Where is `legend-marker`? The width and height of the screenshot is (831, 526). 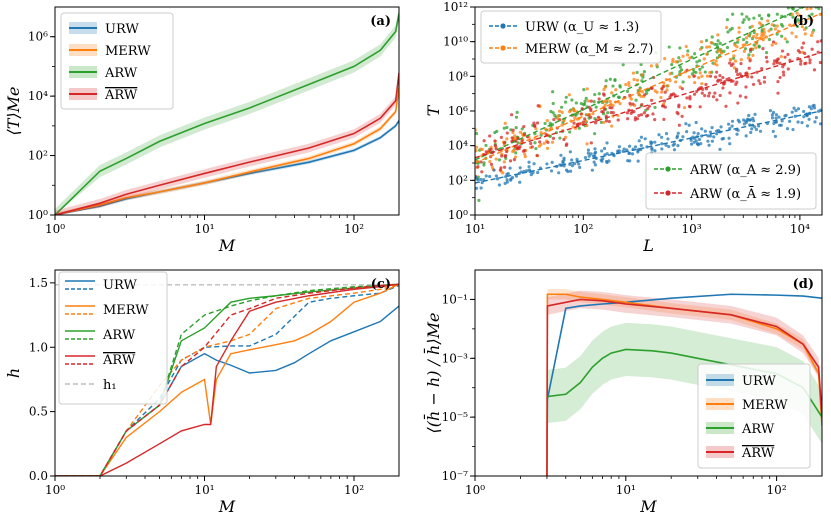
legend-marker is located at coordinates (668, 193).